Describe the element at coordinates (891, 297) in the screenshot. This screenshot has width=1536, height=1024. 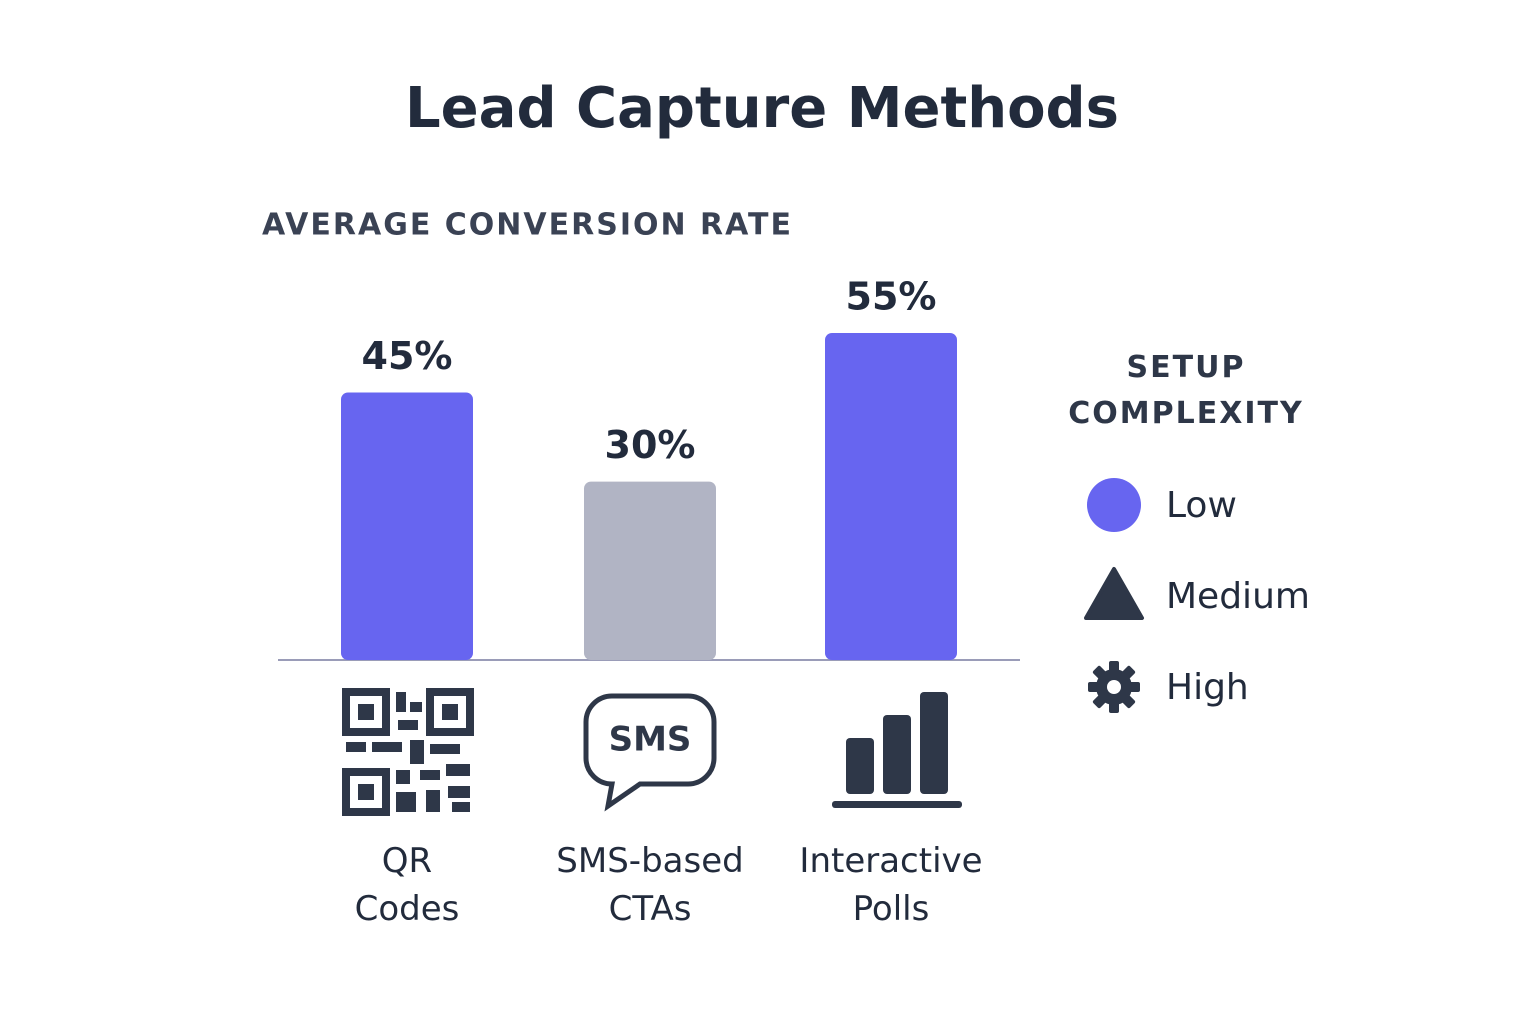
I see `value-label: 55%` at that location.